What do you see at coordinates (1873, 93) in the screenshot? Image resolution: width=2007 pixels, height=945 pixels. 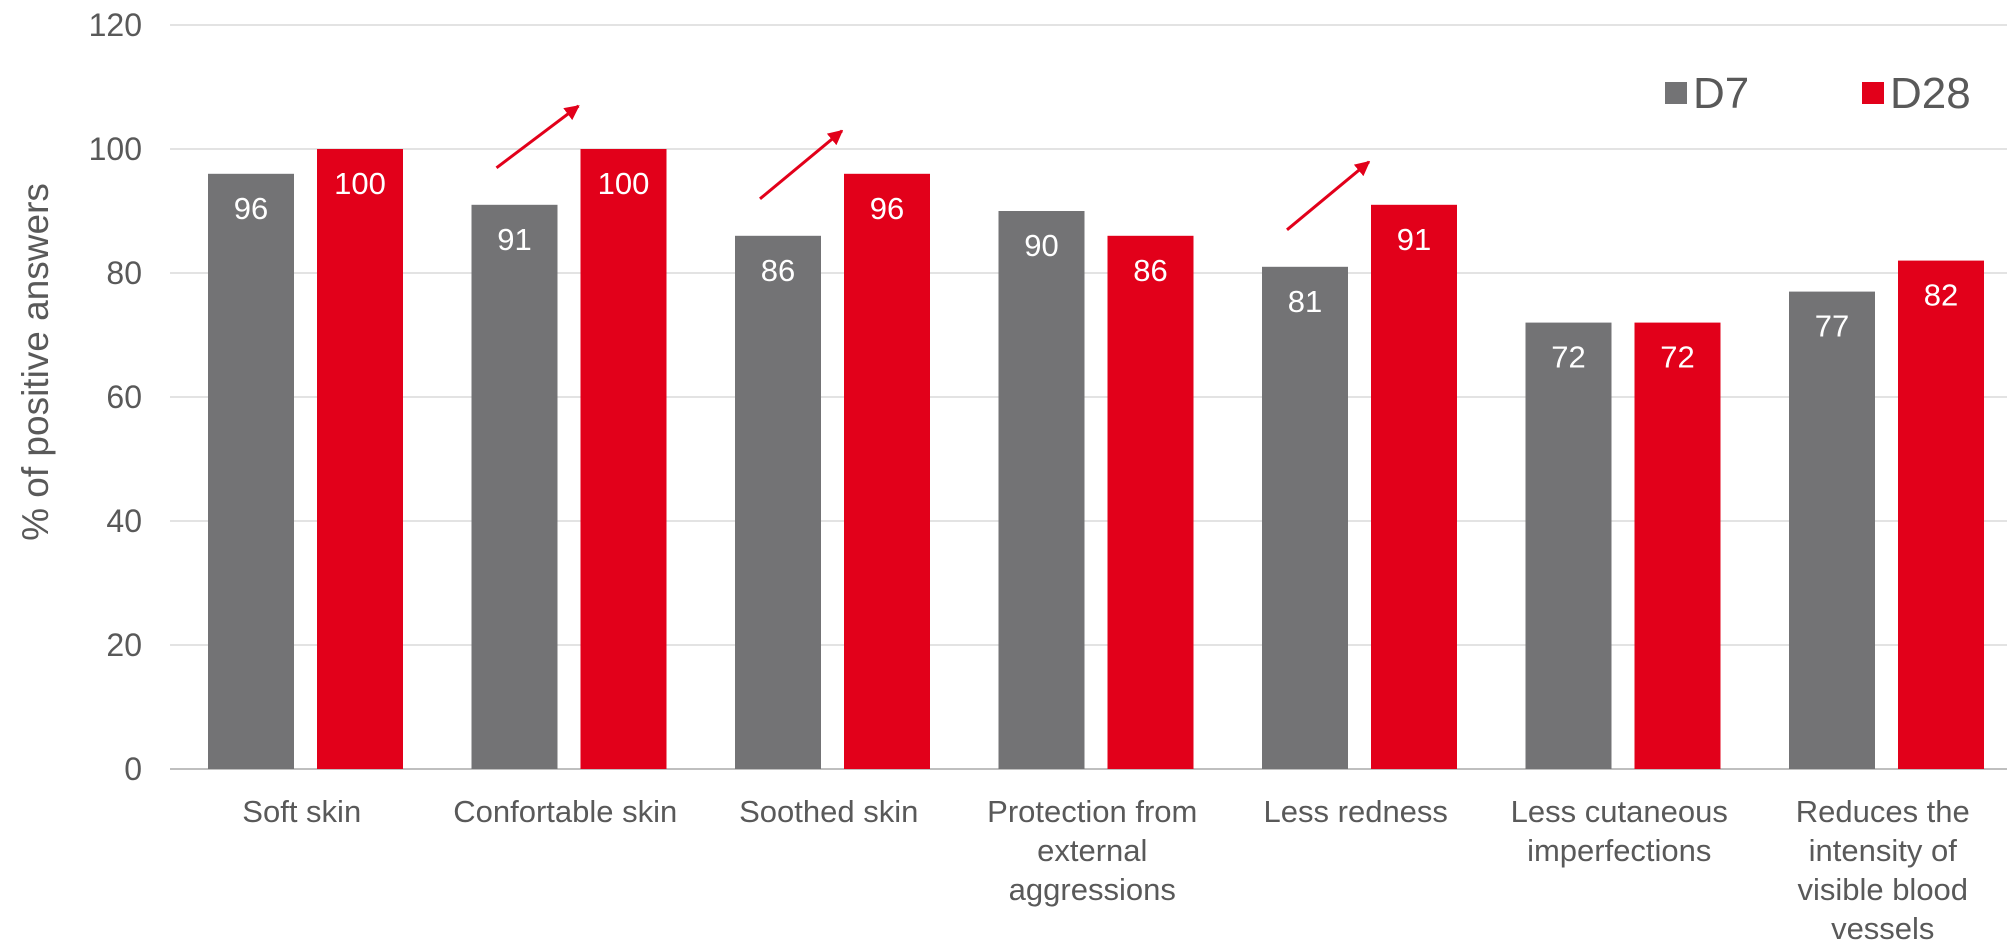 I see `legend-swatch-d28` at bounding box center [1873, 93].